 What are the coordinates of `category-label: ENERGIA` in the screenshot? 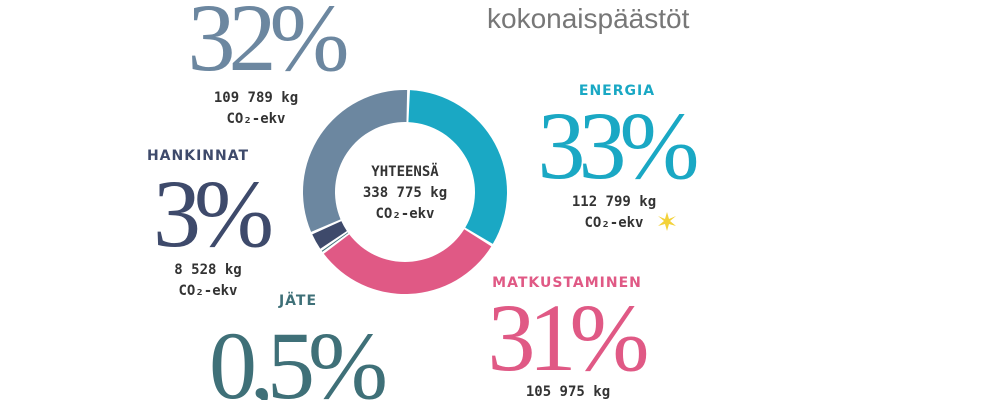 It's located at (617, 91).